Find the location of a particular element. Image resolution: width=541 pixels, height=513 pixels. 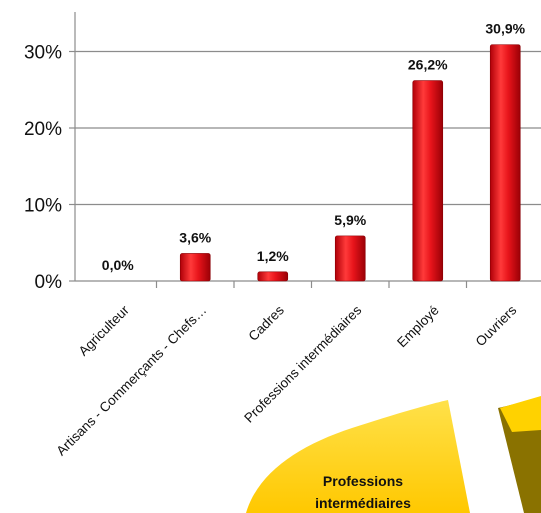

y-tick-label: 10% is located at coordinates (43, 206).